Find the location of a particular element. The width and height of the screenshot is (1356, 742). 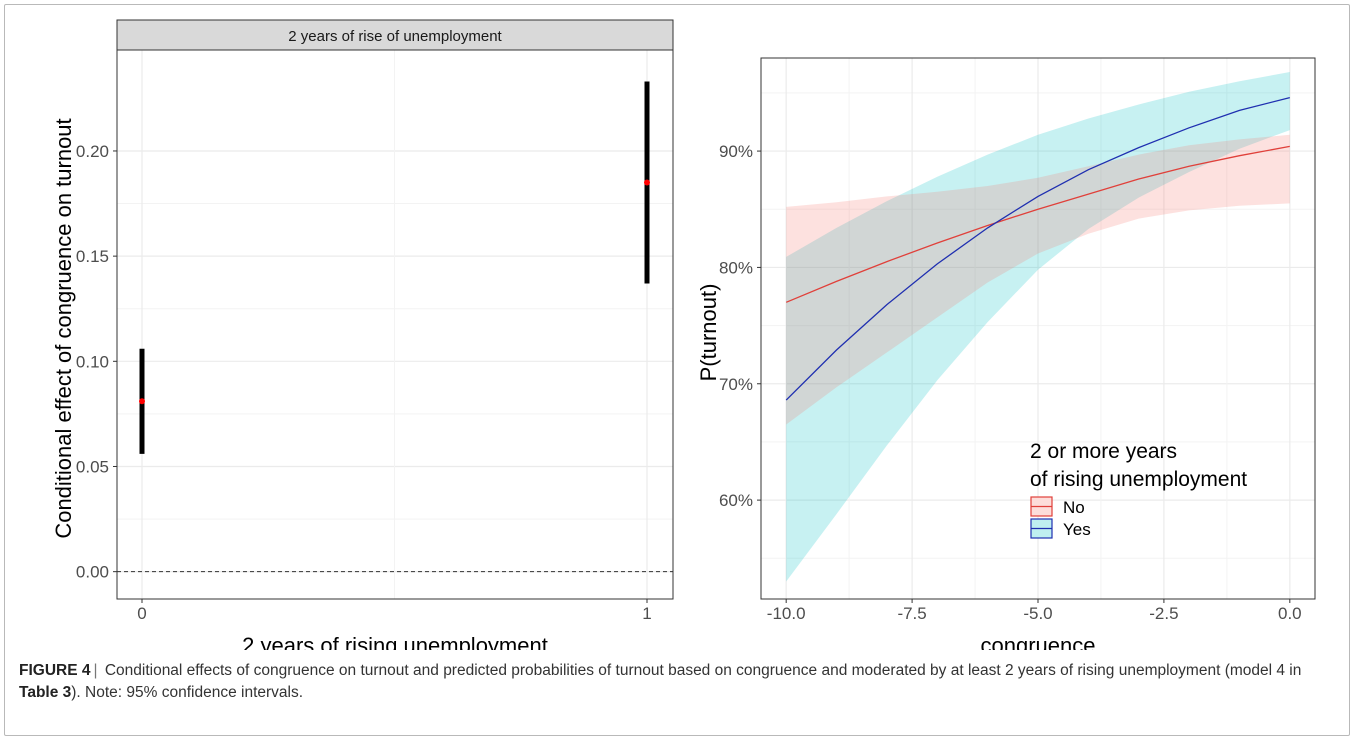

probability-x-ticks: -10.0 -7.5 -5.0 -2.5 0.0 is located at coordinates (1034, 611).